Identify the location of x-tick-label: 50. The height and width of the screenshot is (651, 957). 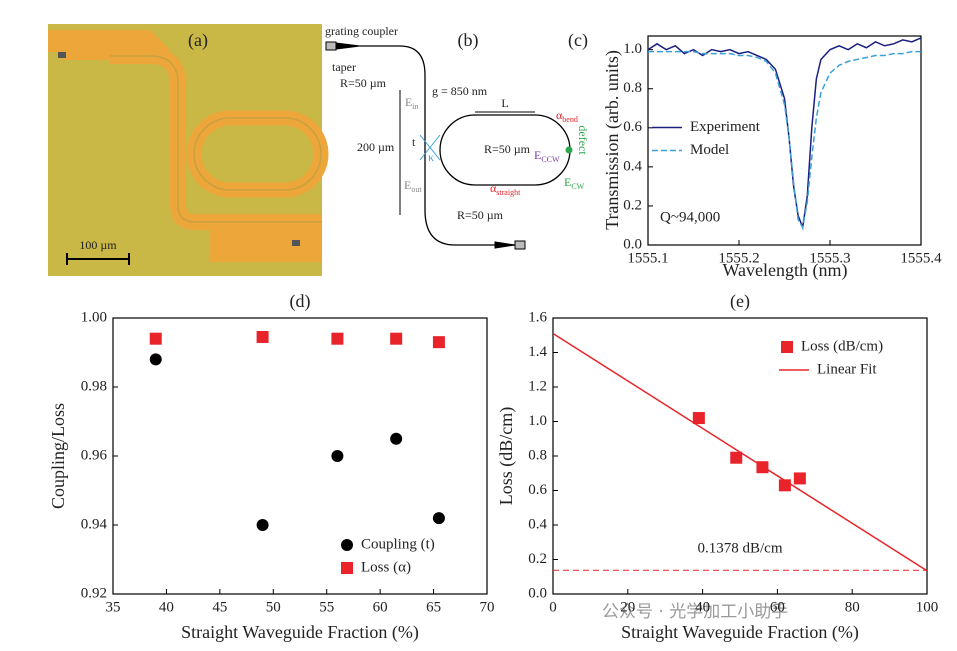
(273, 607).